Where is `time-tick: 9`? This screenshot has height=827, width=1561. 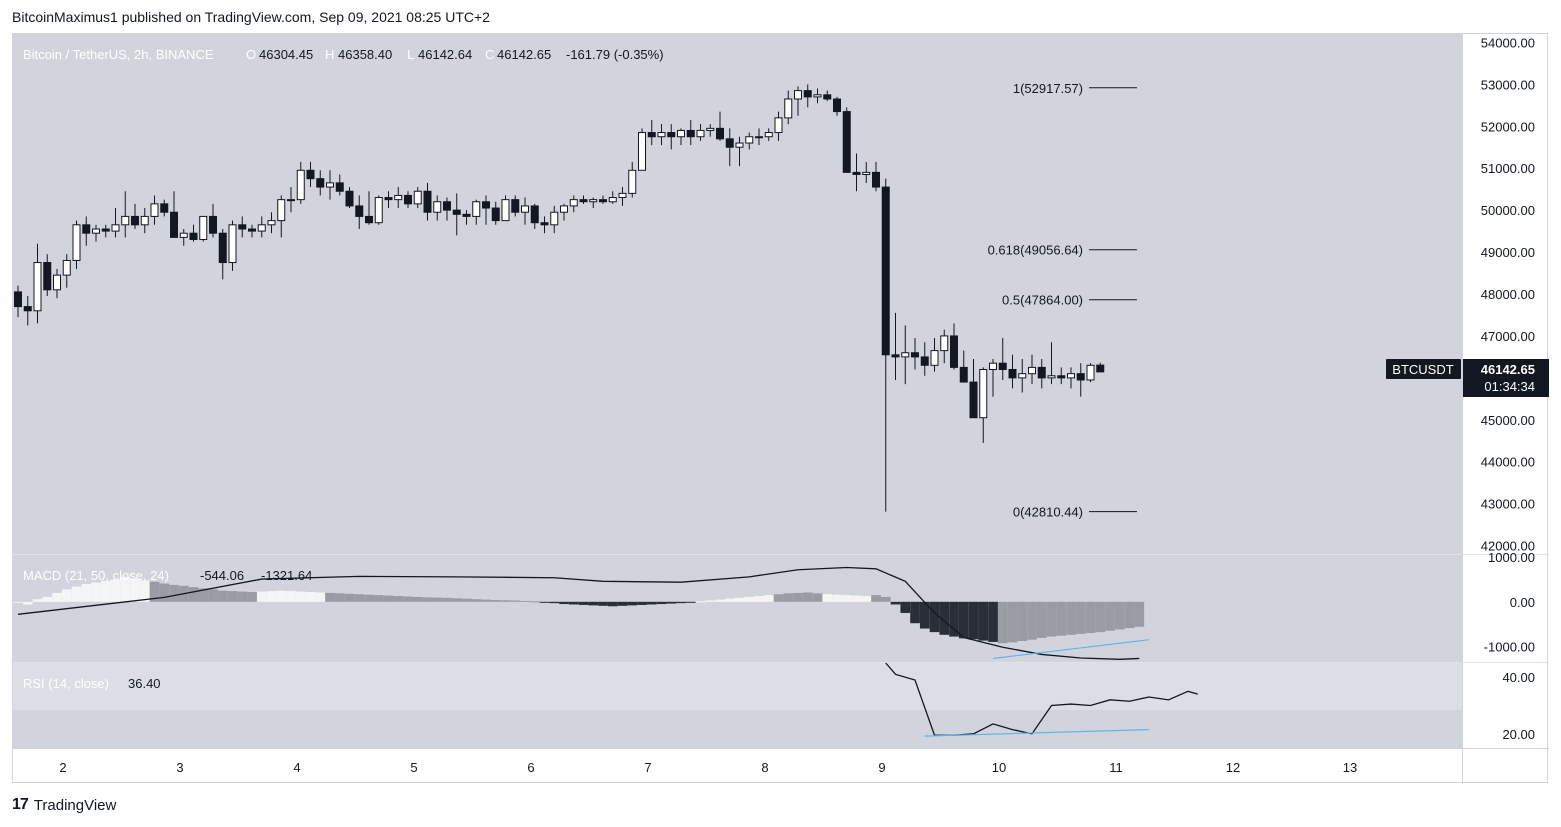
time-tick: 9 is located at coordinates (881, 767).